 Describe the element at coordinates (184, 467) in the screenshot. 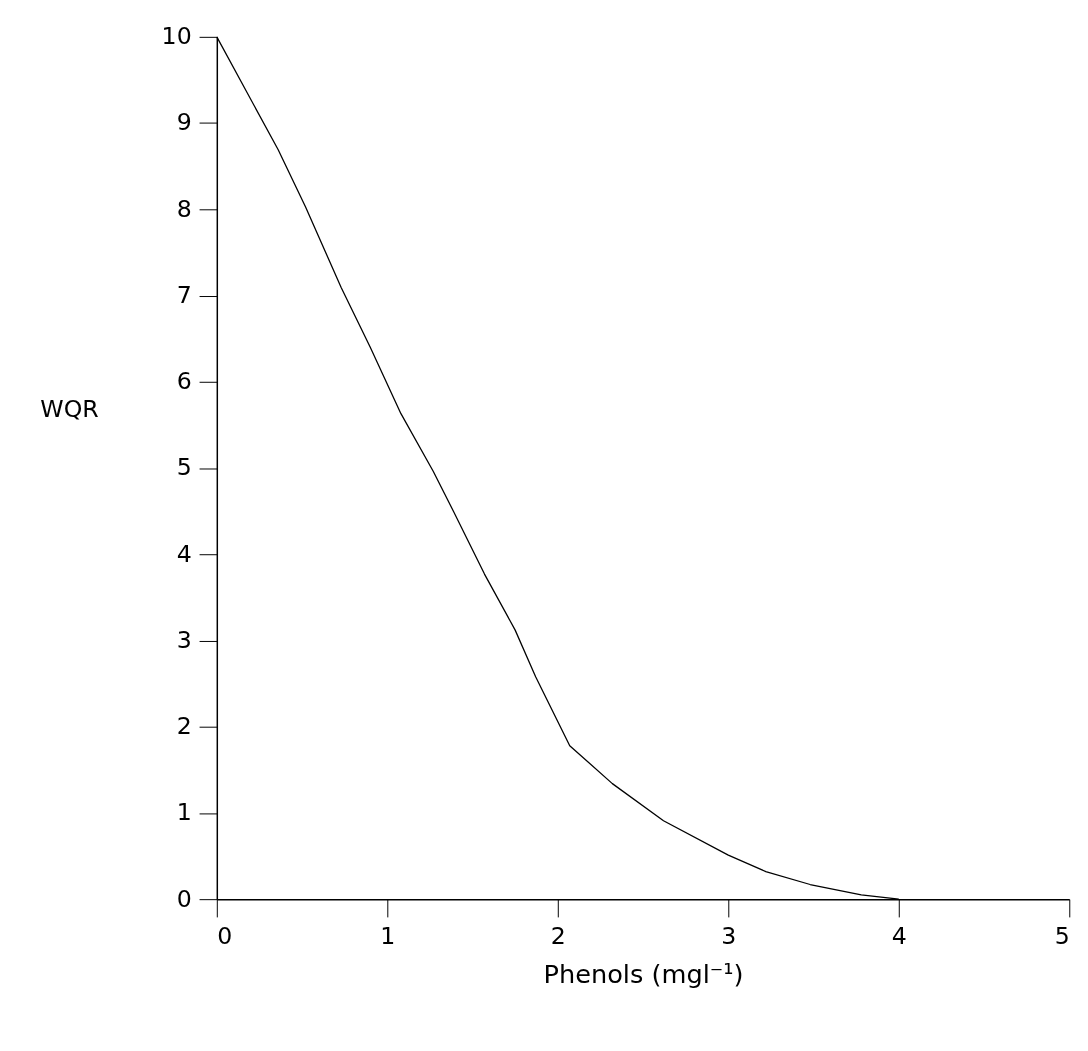

I see `y-tick-label: 5` at that location.